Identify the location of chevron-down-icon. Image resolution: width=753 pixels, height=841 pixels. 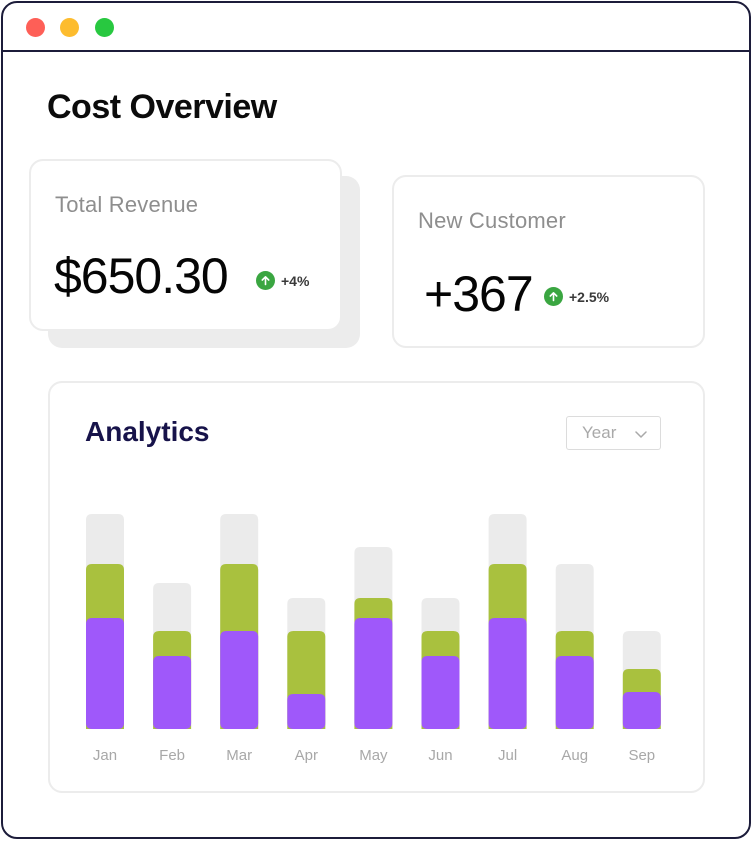
(641, 436).